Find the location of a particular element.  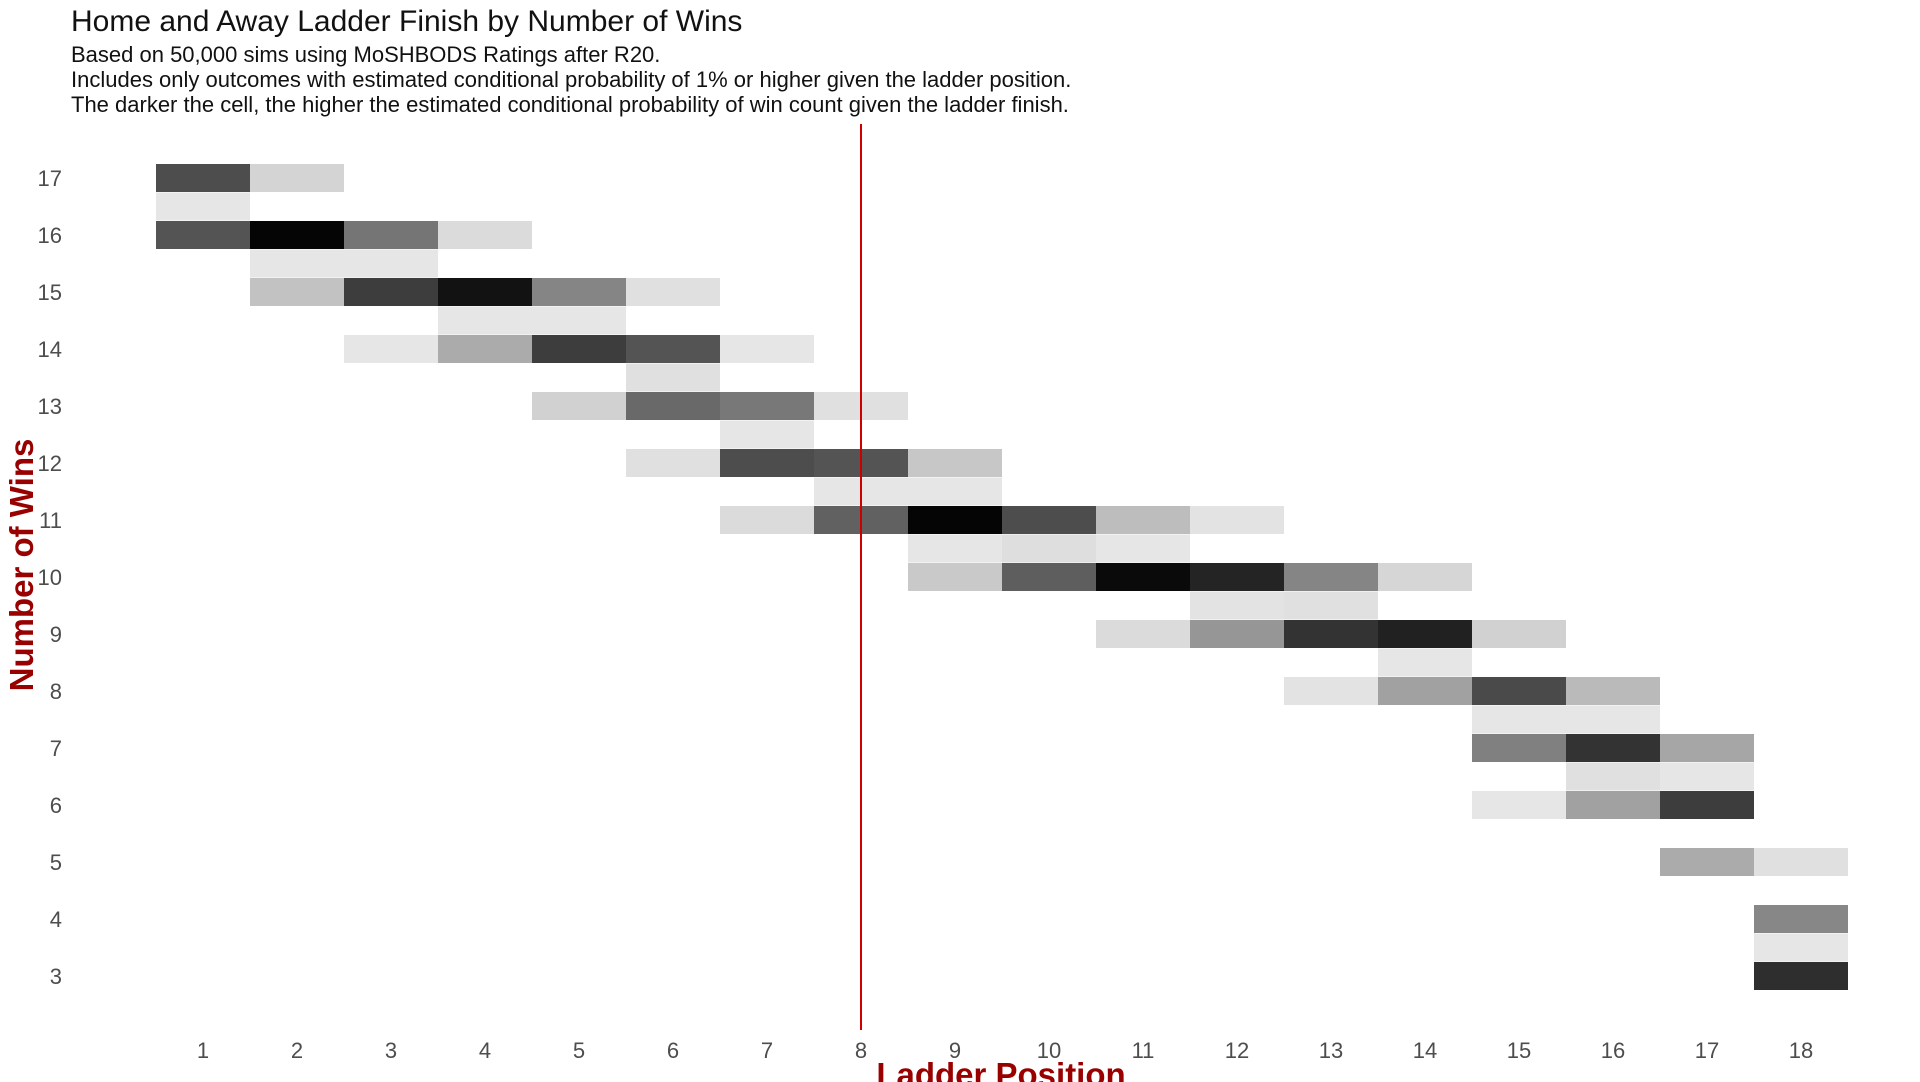

x-tick-label: 2 is located at coordinates (297, 1050).